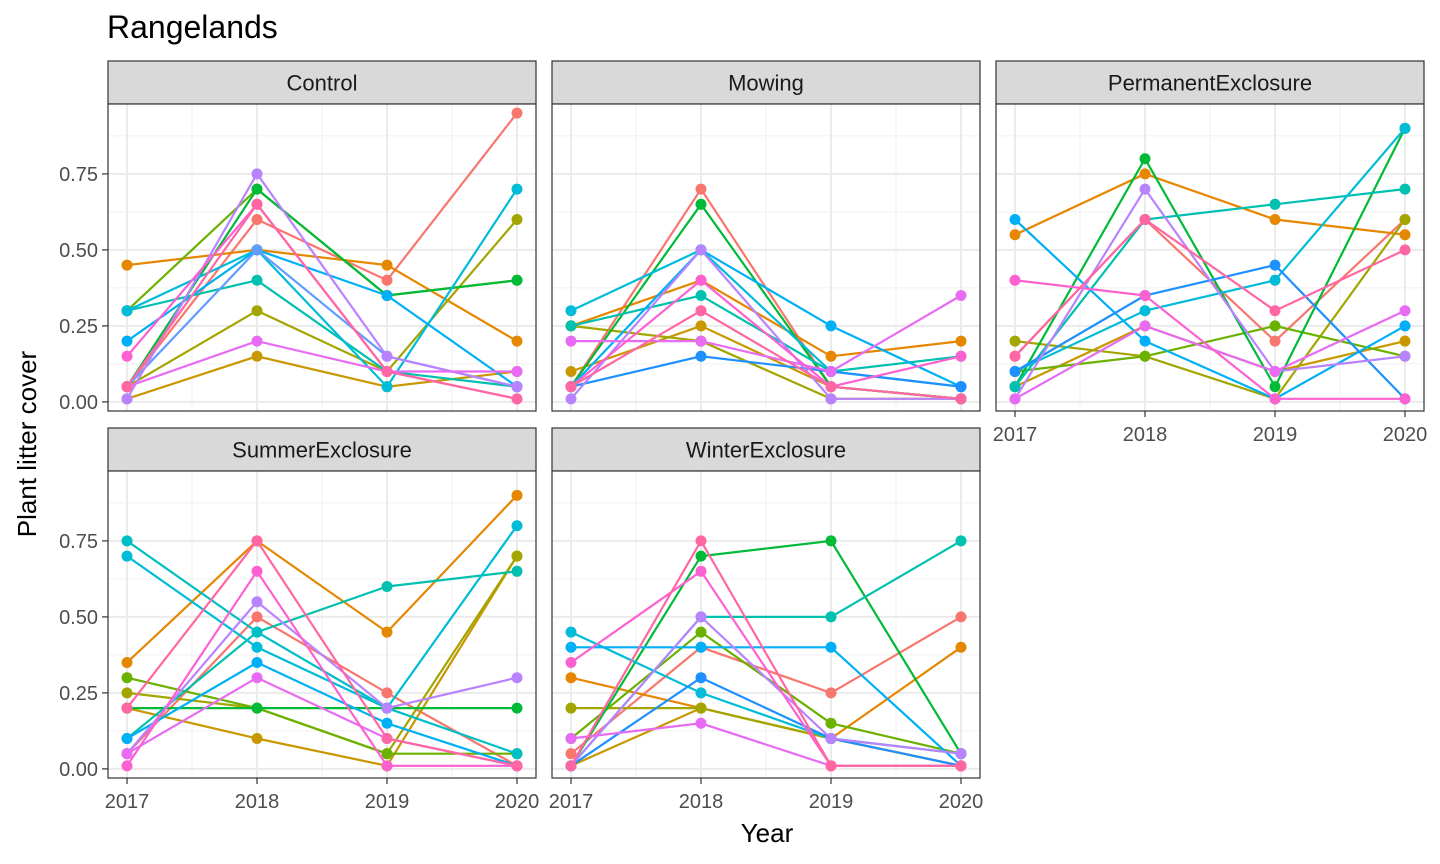 This screenshot has height=864, width=1440. Describe the element at coordinates (766, 83) in the screenshot. I see `facet-label: Mowing` at that location.